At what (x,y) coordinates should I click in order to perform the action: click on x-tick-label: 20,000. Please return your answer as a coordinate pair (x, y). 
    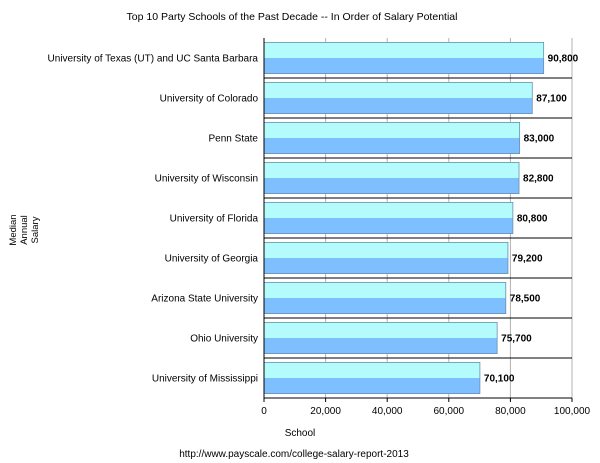
    Looking at the image, I should click on (325, 411).